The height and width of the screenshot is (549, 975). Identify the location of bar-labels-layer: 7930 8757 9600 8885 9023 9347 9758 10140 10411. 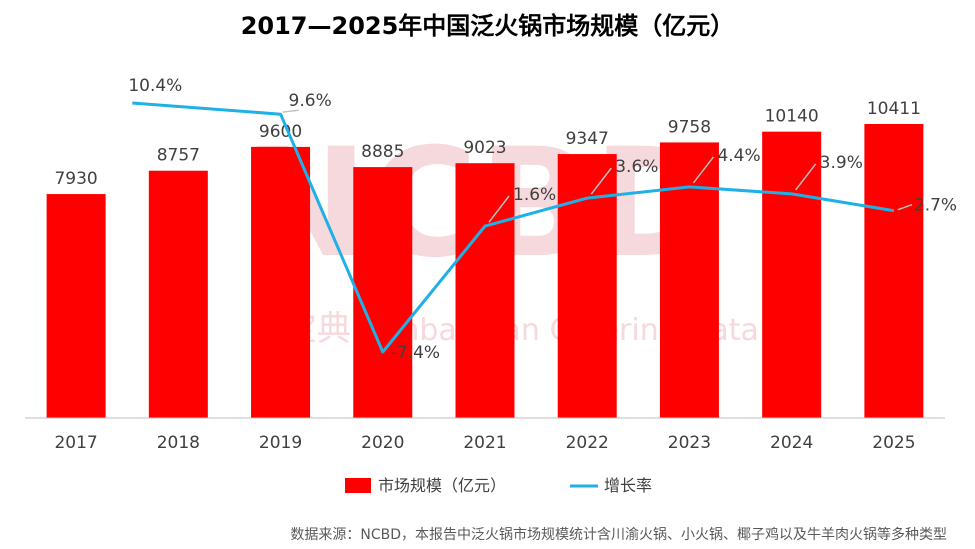
(487, 144).